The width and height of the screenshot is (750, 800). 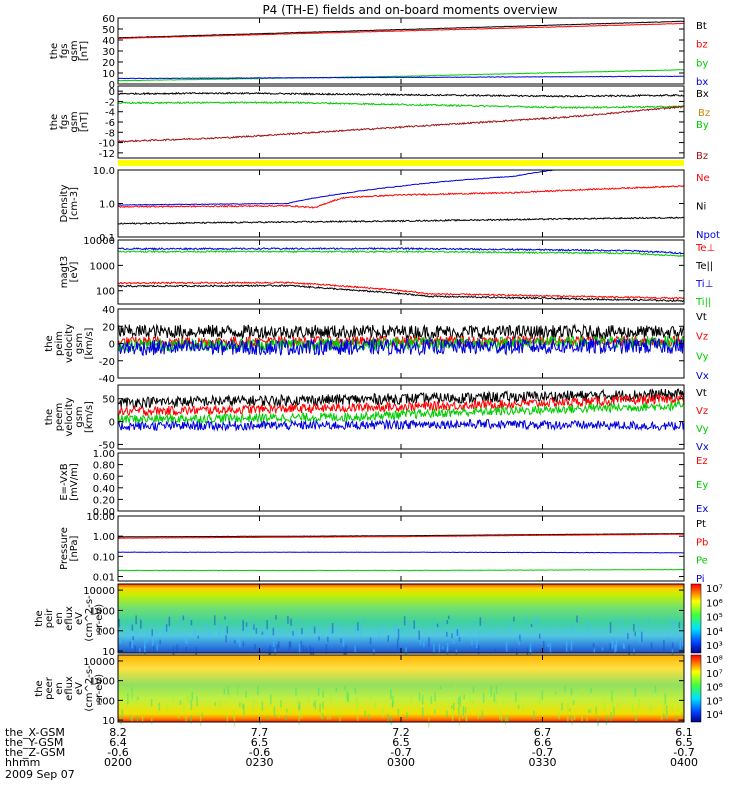 I want to click on y-tick-label: 100, so click(x=105, y=292).